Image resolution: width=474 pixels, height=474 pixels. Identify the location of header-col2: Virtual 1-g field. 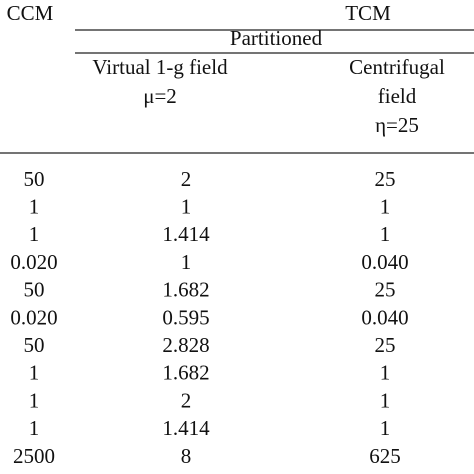
(160, 67).